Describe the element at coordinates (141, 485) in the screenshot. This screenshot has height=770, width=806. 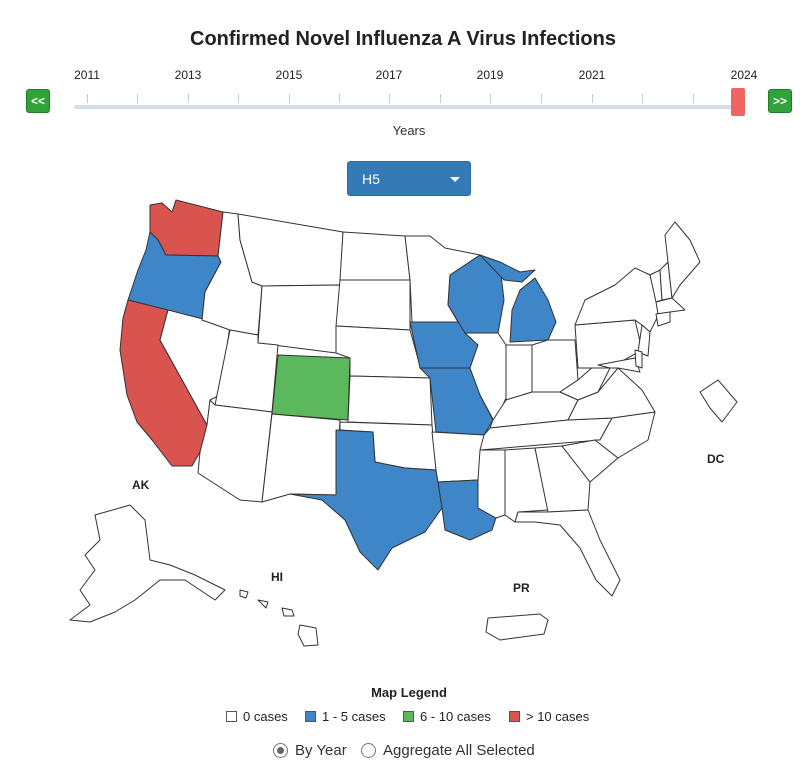
I see `map-label-ak: AK` at that location.